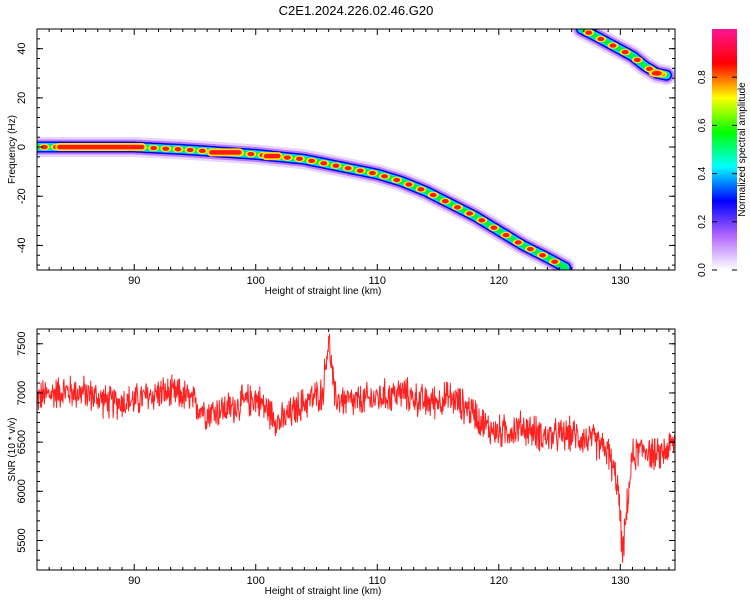  I want to click on top-xtick-label: 90, so click(134, 281).